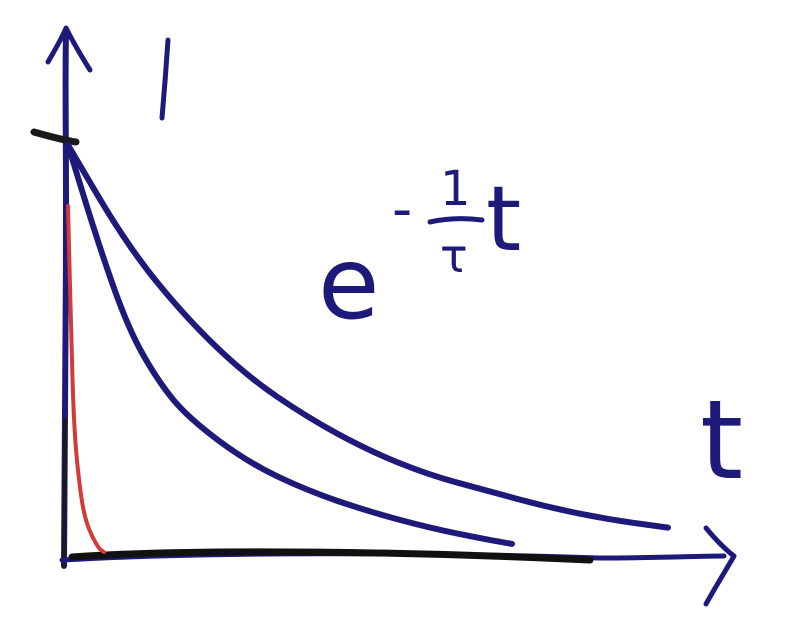  I want to click on annotation-exponent-variable: t, so click(503, 219).